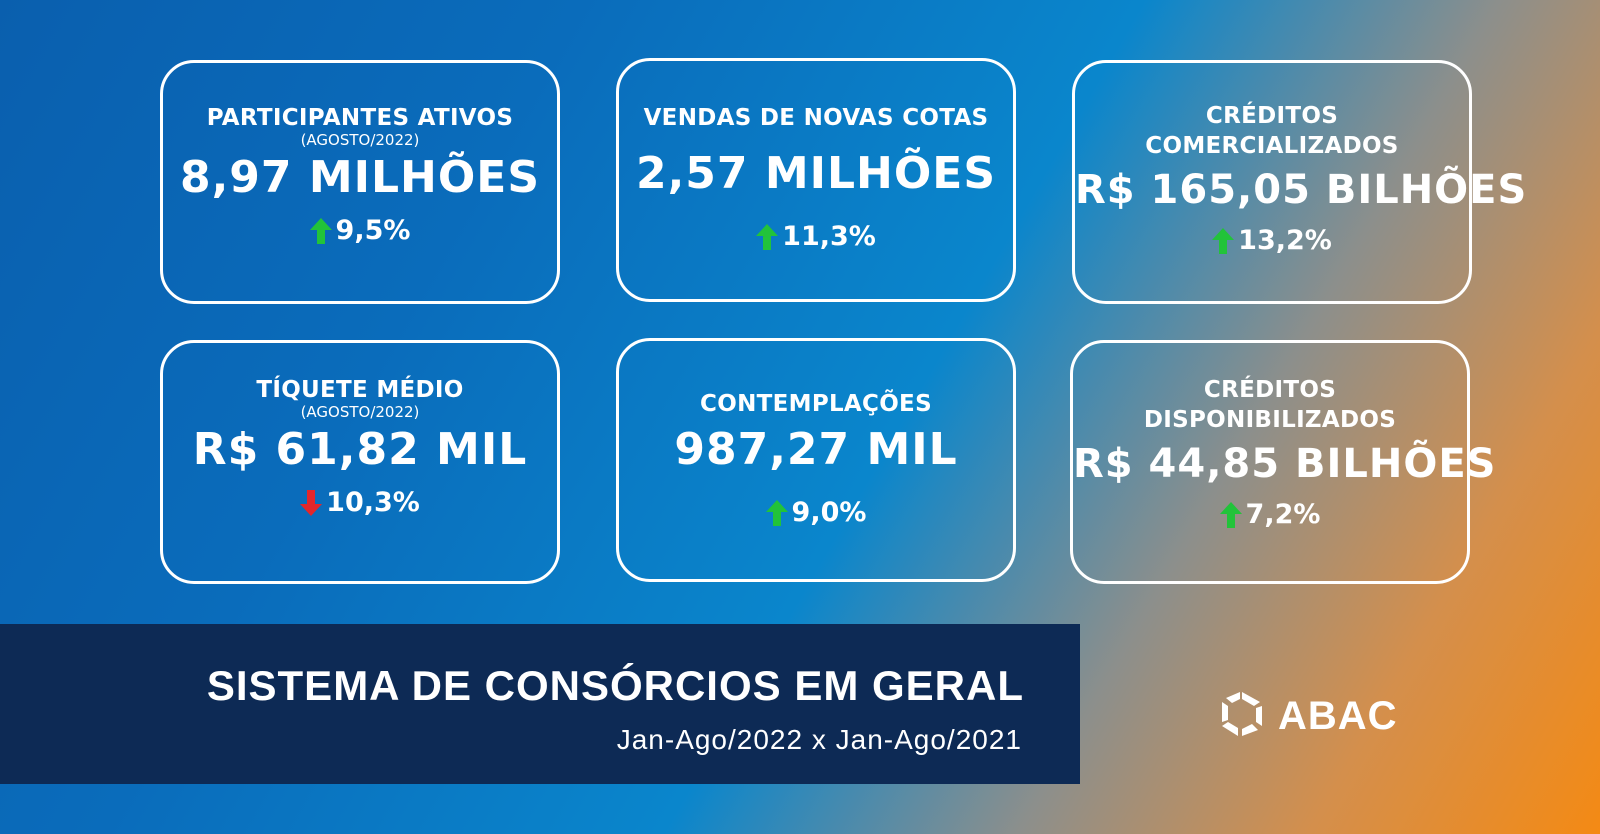 This screenshot has height=834, width=1600. I want to click on card-value: 2,57 MILHÕES, so click(816, 173).